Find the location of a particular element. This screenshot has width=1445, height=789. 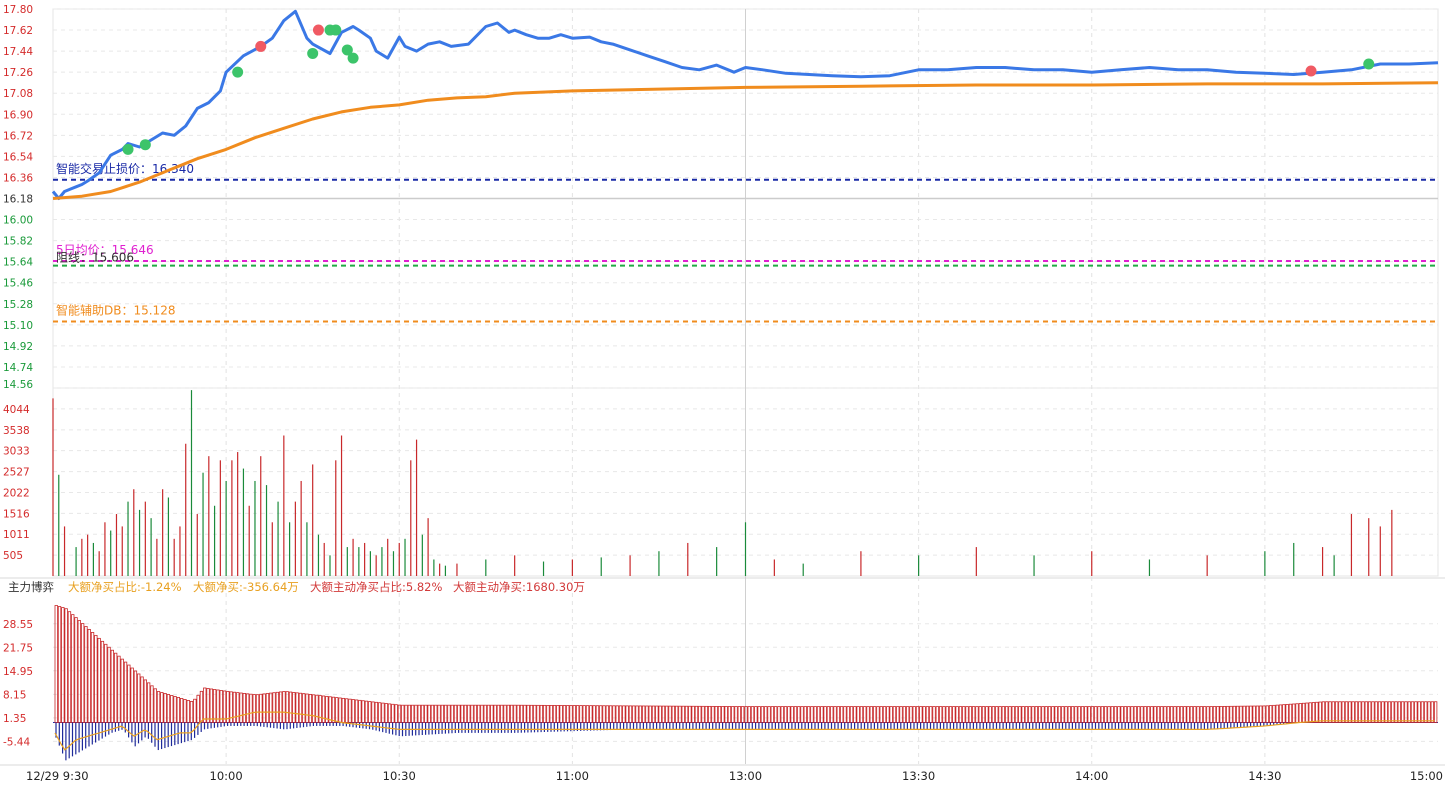

main-force-yellow-line is located at coordinates (744, 731).